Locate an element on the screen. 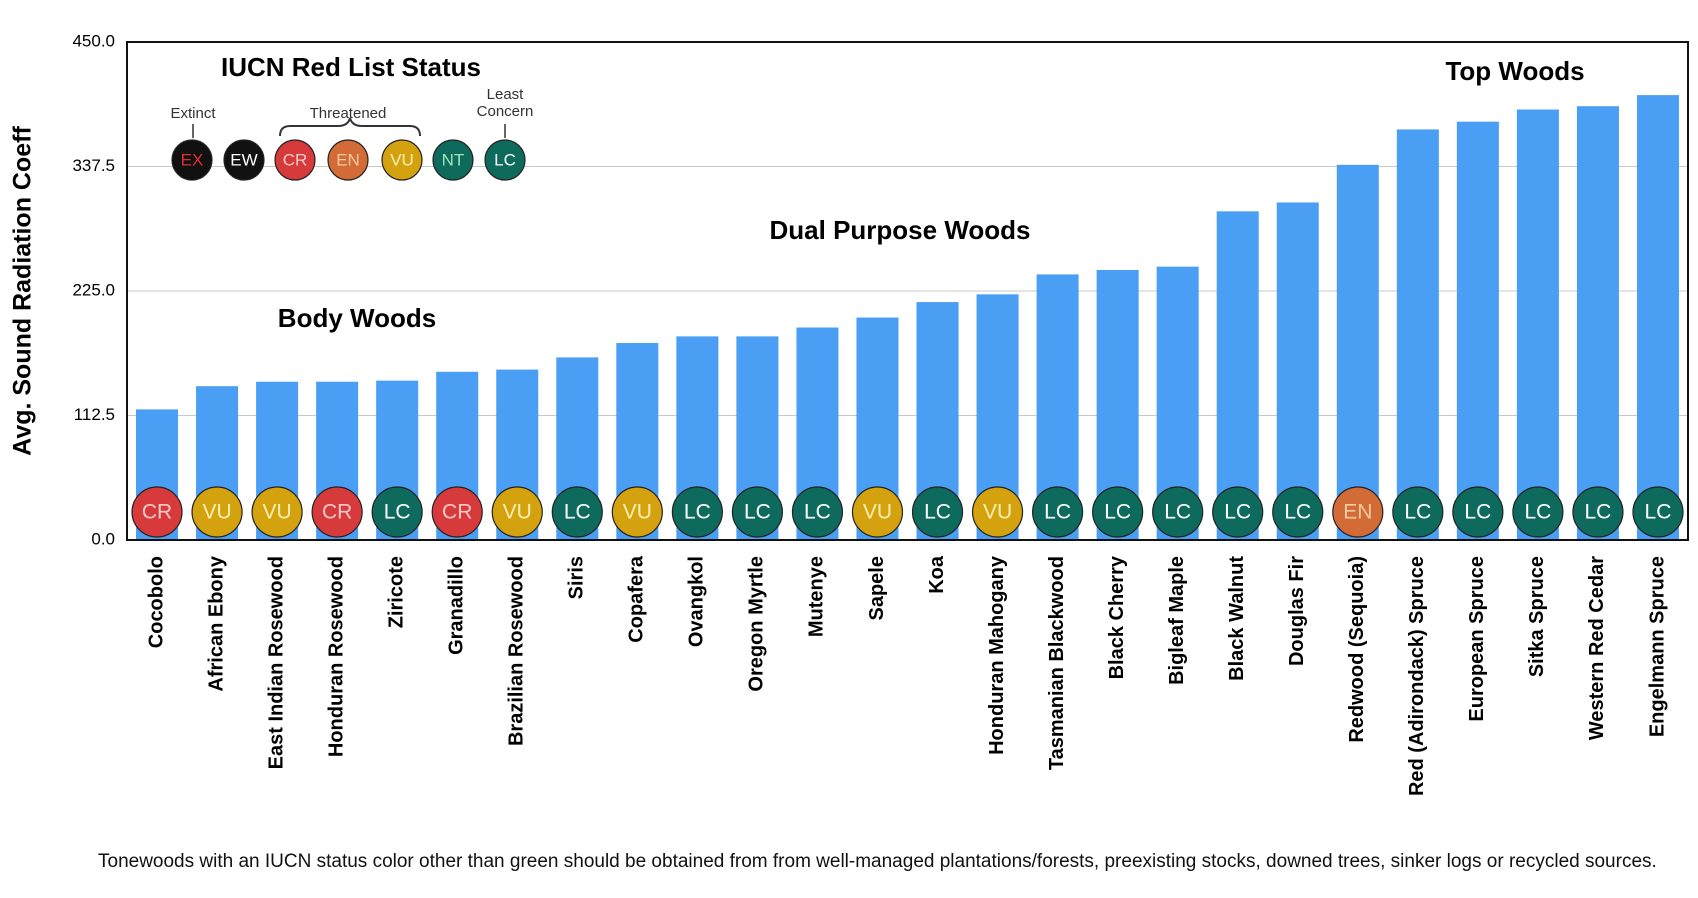  x-tick-label: Oregon Myrtle is located at coordinates (757, 624).